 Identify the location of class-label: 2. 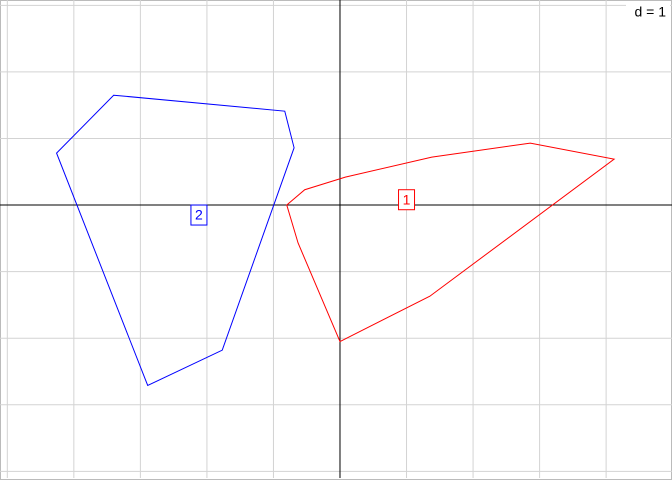
(199, 215).